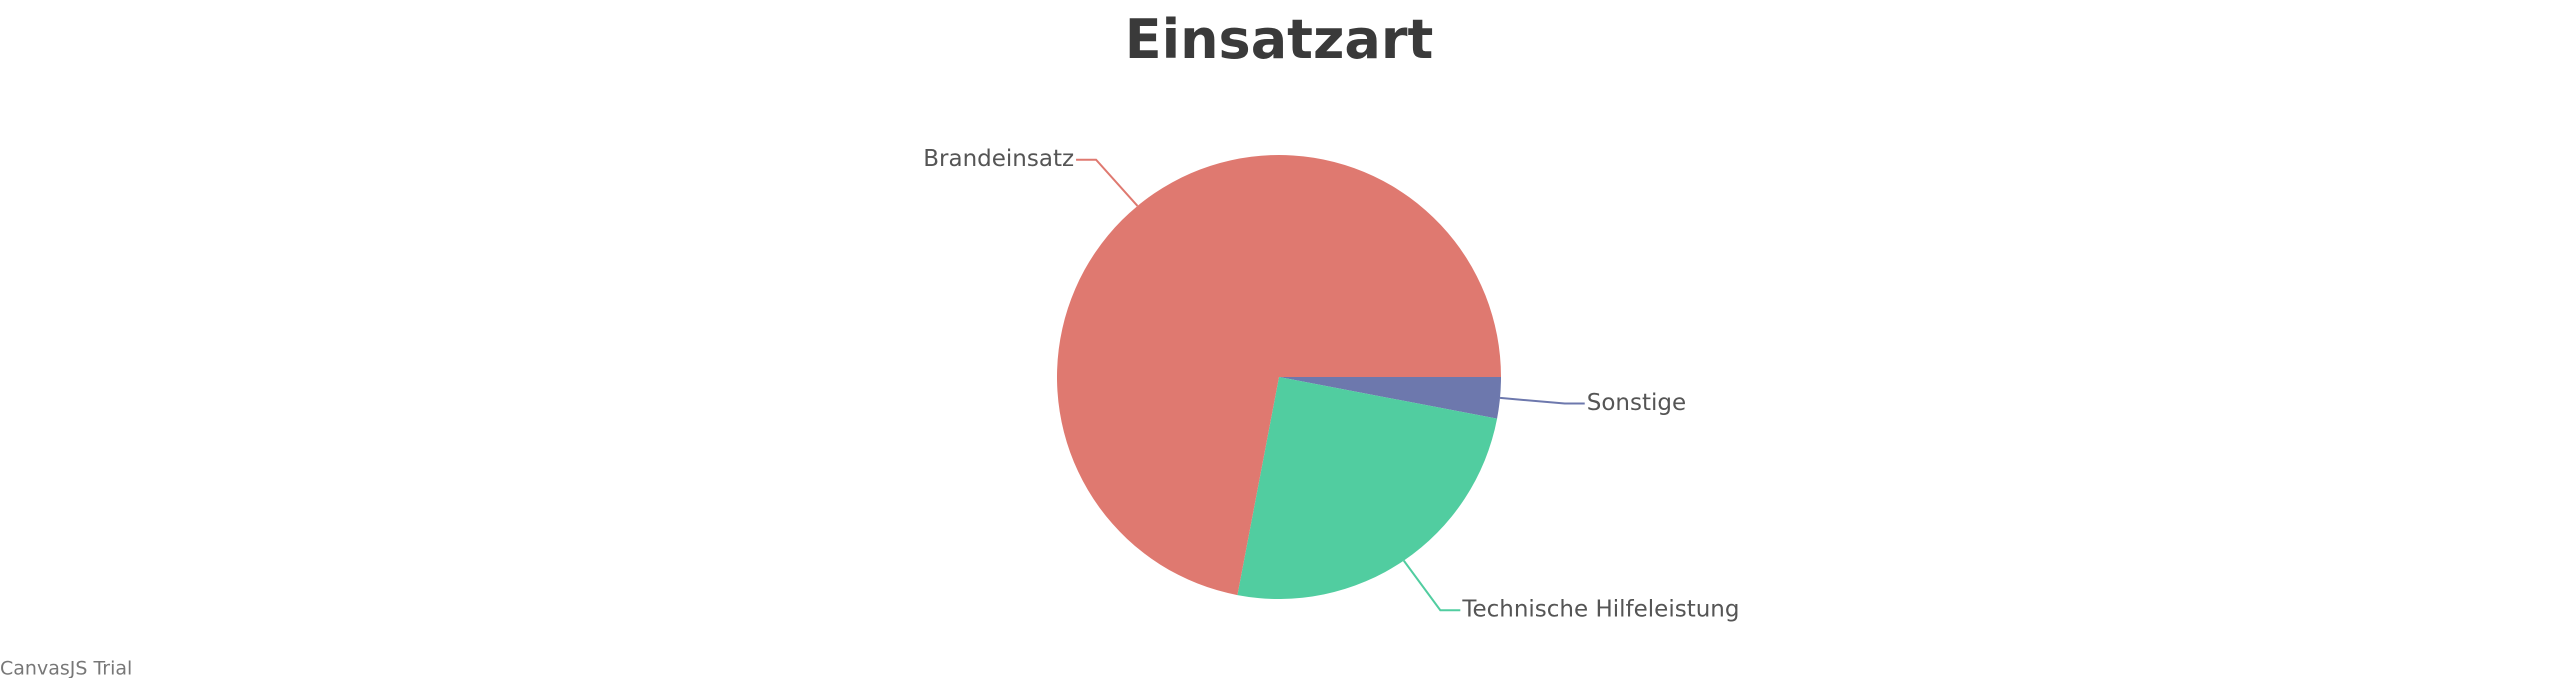  What do you see at coordinates (1636, 403) in the screenshot?
I see `slice-label: Sonstige` at bounding box center [1636, 403].